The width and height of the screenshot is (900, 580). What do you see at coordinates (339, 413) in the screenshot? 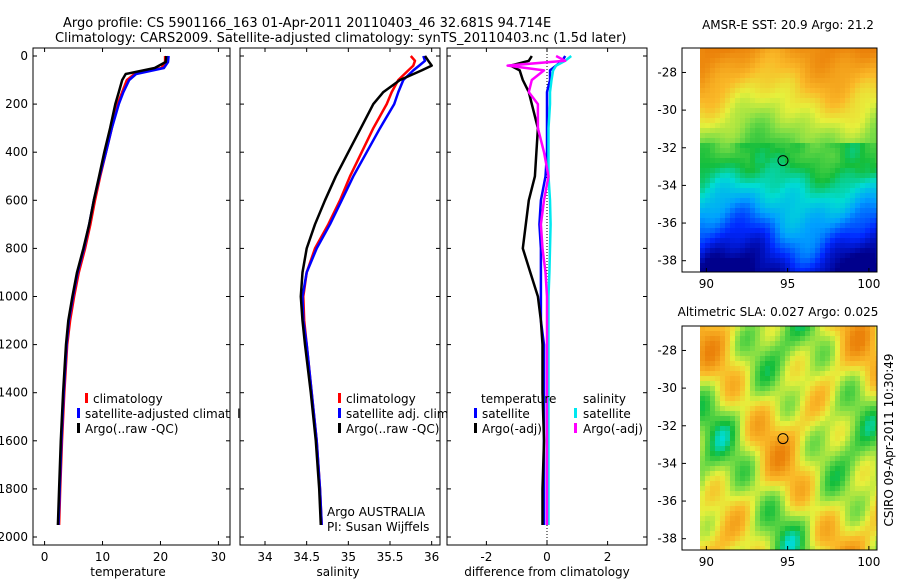
I see `legend-swatch-satellite-adj` at bounding box center [339, 413].